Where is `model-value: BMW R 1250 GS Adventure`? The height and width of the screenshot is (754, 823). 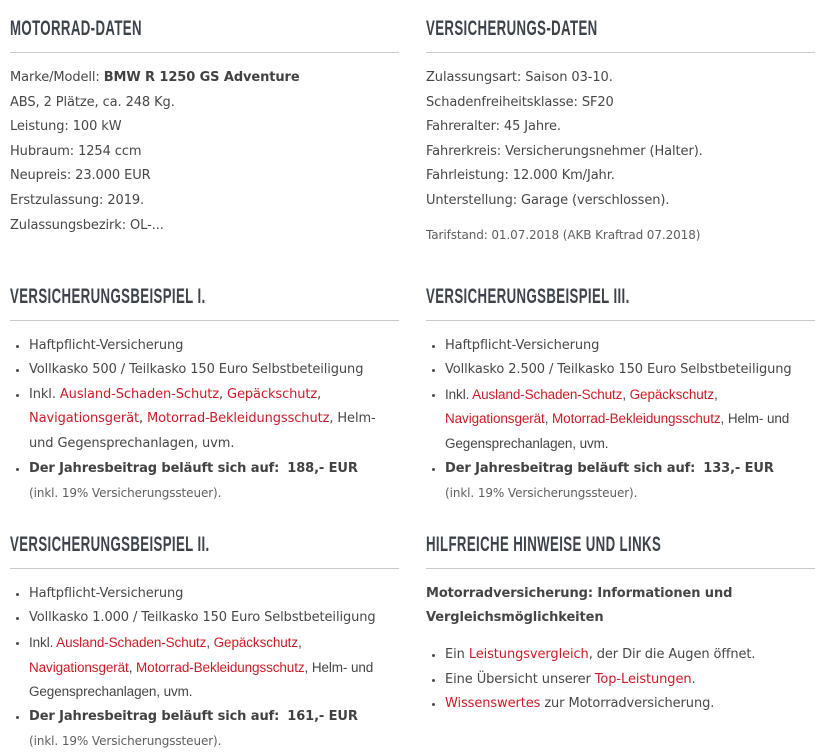 model-value: BMW R 1250 GS Adventure is located at coordinates (201, 77).